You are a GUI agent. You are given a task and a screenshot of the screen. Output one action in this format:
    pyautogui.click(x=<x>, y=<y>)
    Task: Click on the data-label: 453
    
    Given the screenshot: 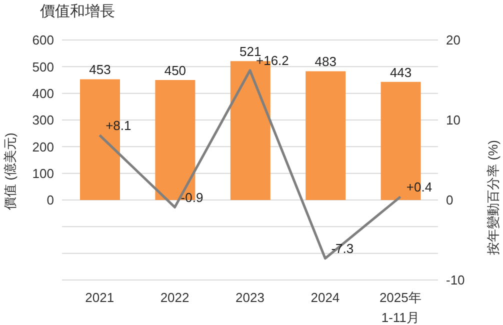 What is the action you would take?
    pyautogui.click(x=100, y=70)
    